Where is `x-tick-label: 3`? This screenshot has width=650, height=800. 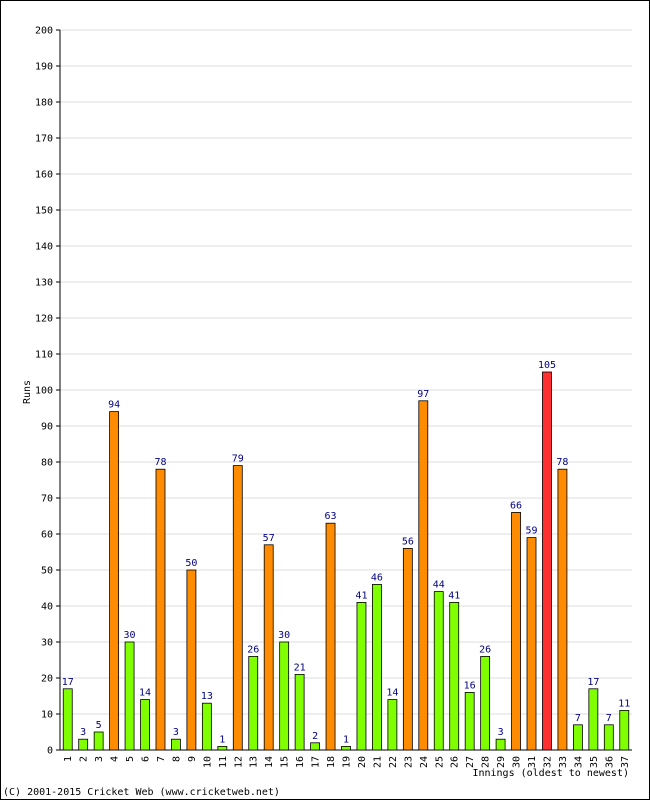 x-tick-label: 3 is located at coordinates (99, 759).